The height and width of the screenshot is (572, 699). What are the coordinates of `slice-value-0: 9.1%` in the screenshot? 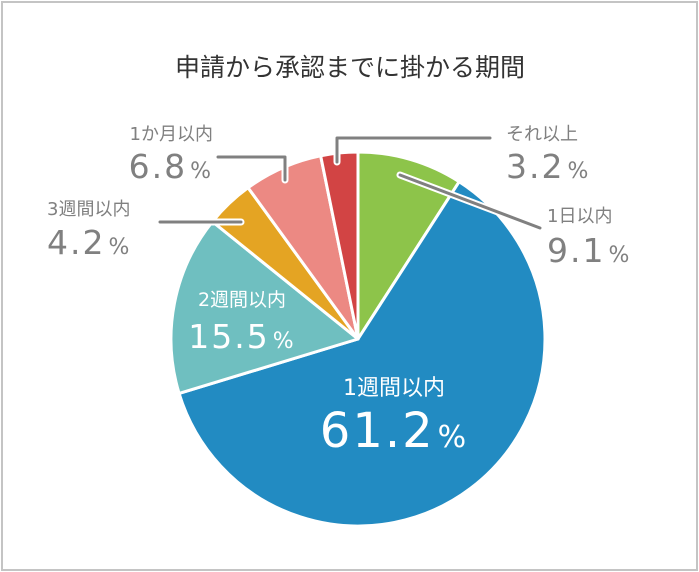 It's located at (589, 250).